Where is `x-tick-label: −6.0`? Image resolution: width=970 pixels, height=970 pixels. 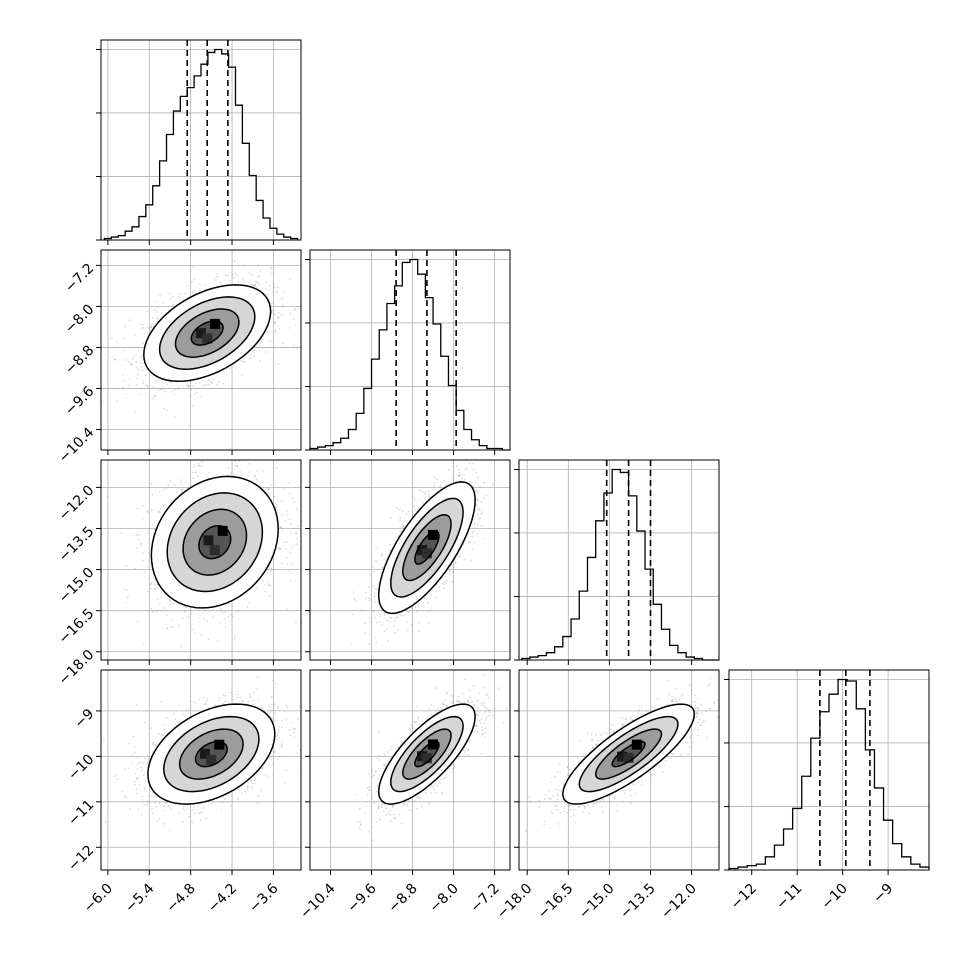 x-tick-label: −6.0 is located at coordinates (98, 898).